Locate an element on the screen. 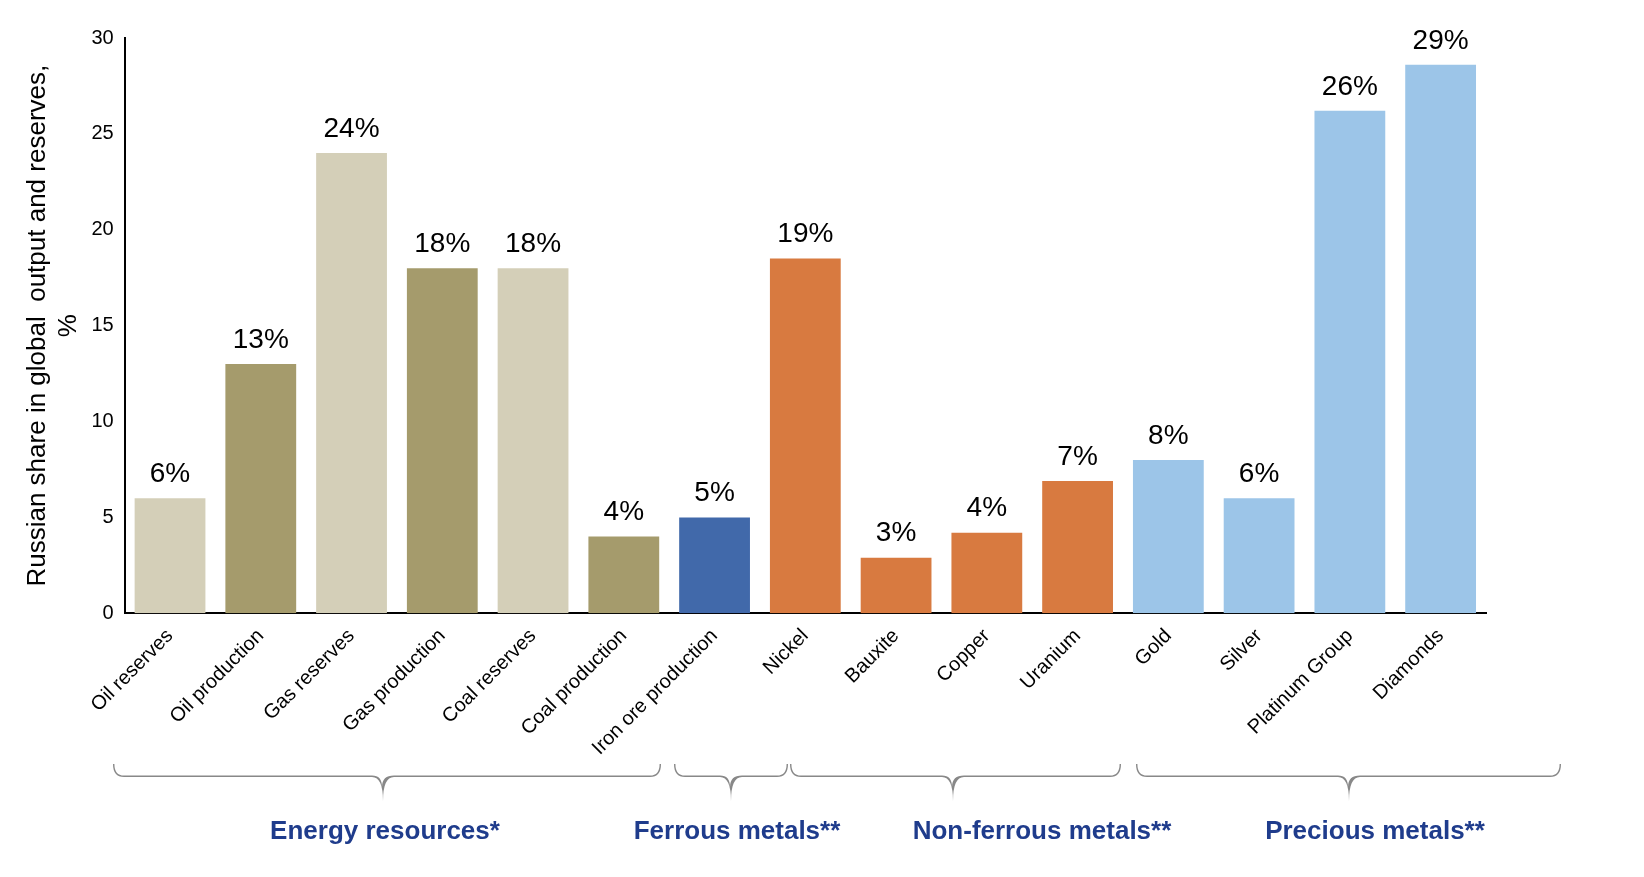 This screenshot has height=877, width=1644. text: Precious metals** is located at coordinates (1375, 830).